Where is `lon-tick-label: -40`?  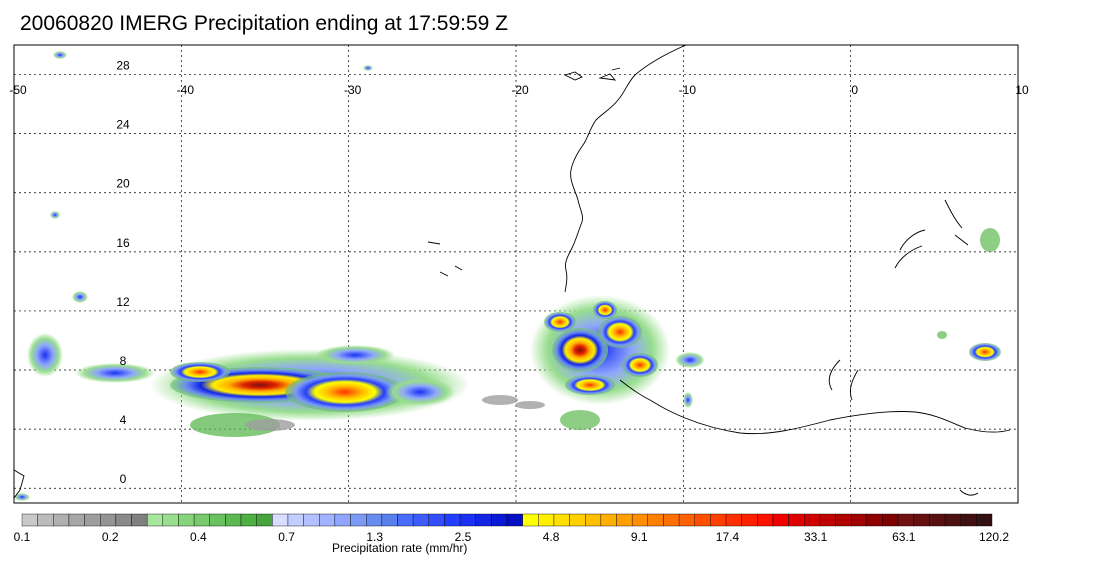 lon-tick-label: -40 is located at coordinates (186, 90).